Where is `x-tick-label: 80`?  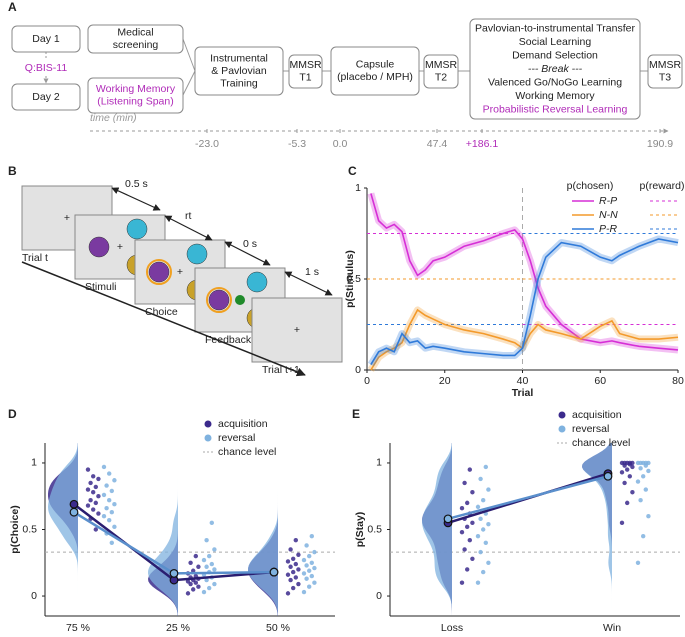
x-tick-label: 80 is located at coordinates (678, 381).